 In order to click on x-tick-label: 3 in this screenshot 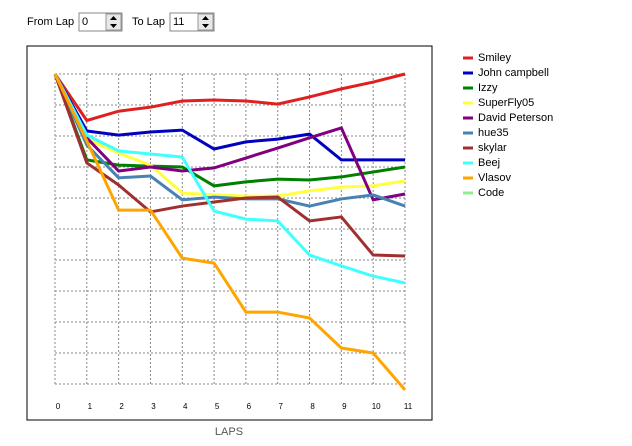, I will do `click(153, 406)`.